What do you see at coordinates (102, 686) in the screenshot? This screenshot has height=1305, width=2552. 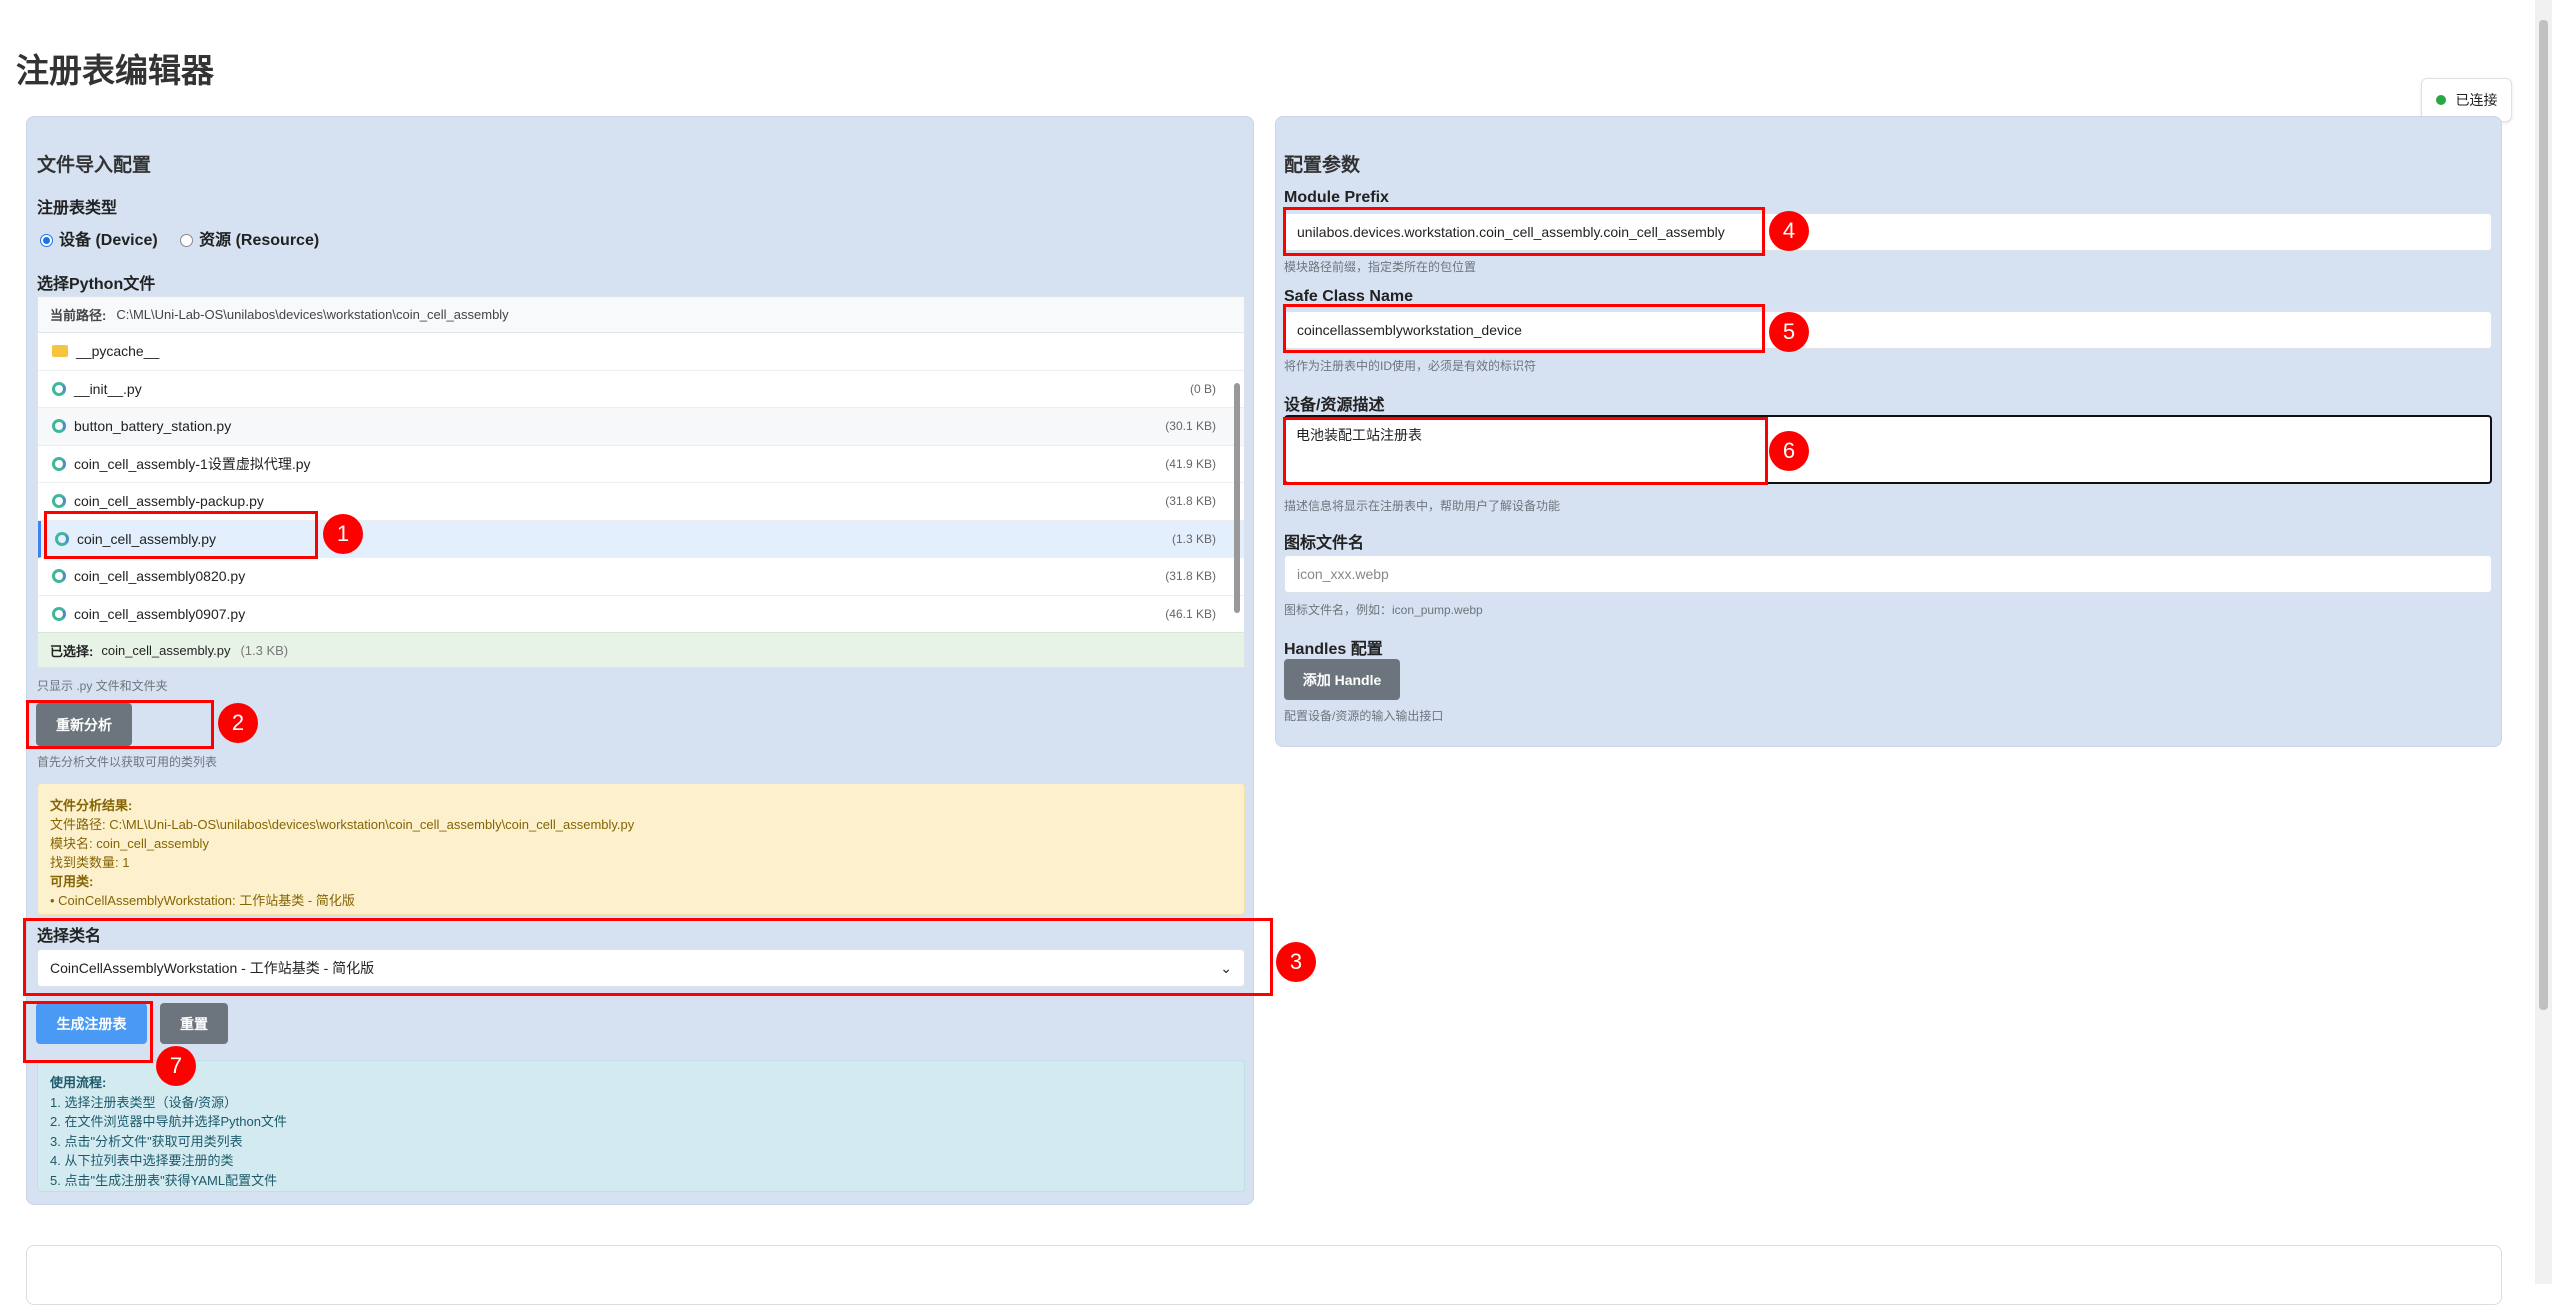 I see `filter-hint: 只显示 .py 文件和文件夹` at bounding box center [102, 686].